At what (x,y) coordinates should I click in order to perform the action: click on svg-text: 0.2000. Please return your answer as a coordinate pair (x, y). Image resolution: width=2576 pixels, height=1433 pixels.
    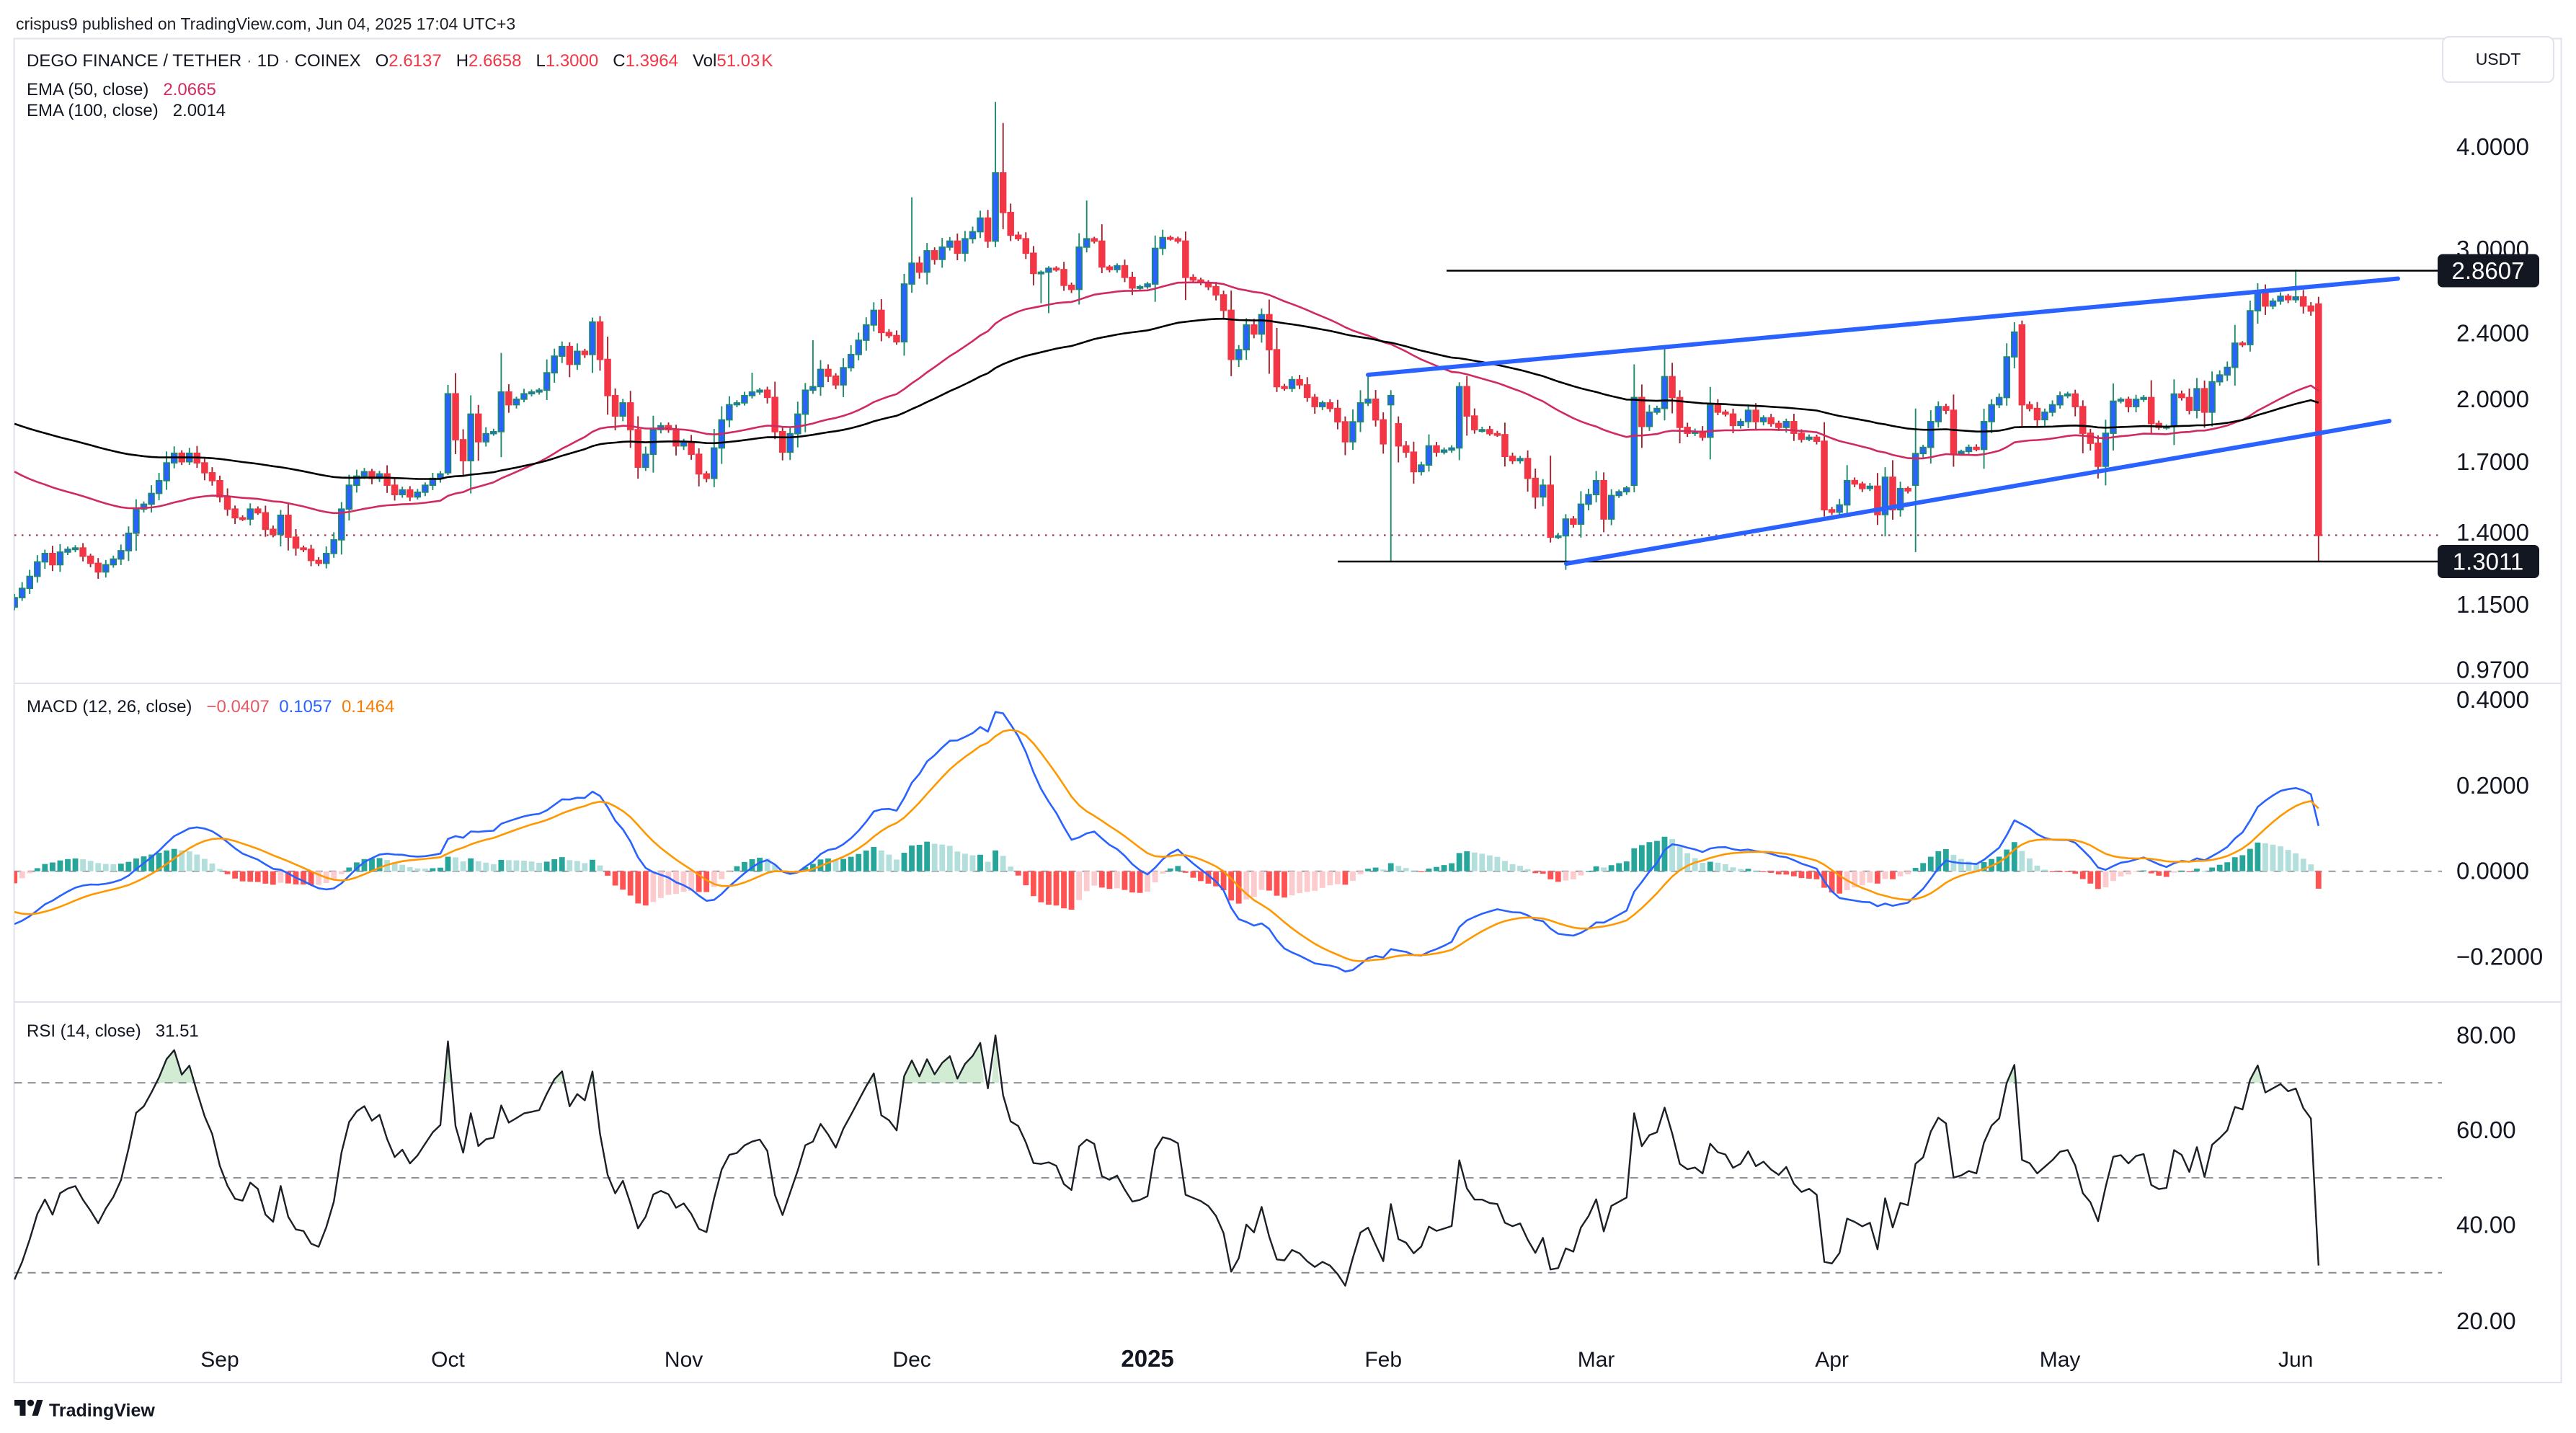
    Looking at the image, I should click on (2492, 785).